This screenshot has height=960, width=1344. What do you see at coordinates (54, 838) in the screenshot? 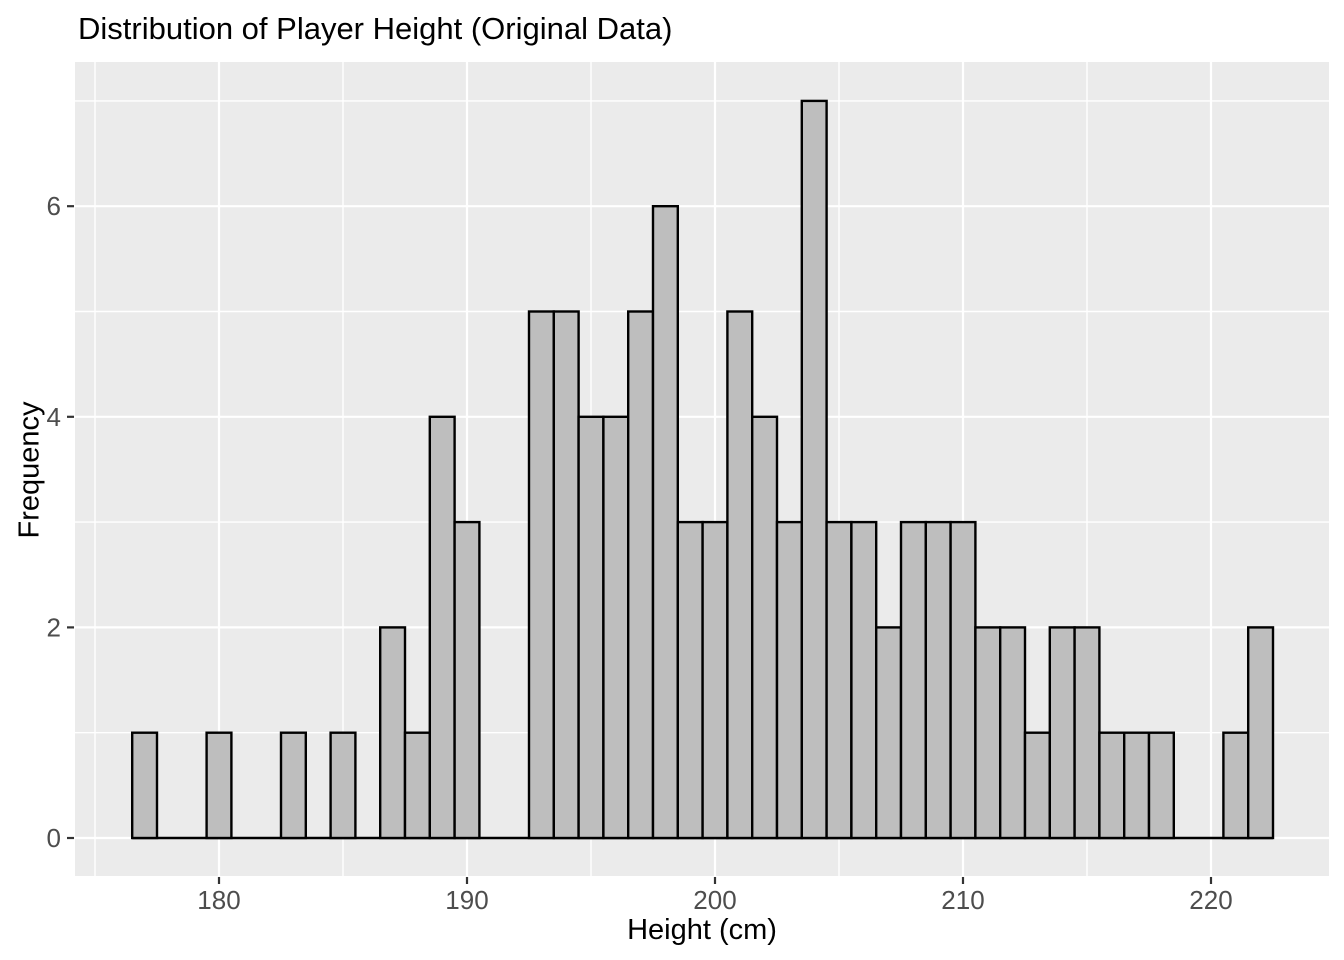
I see `y-tick-label: 0` at bounding box center [54, 838].